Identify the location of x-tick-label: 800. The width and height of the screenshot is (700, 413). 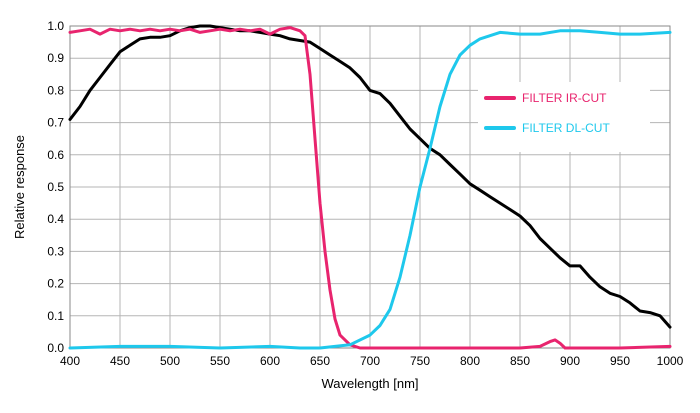
(470, 361).